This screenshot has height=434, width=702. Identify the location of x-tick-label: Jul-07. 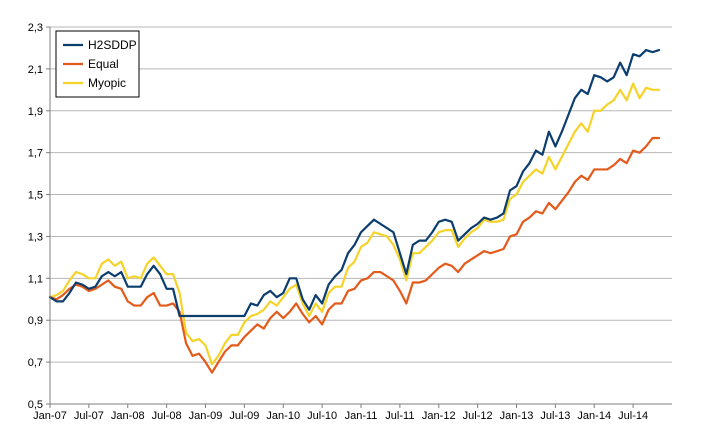
(89, 416).